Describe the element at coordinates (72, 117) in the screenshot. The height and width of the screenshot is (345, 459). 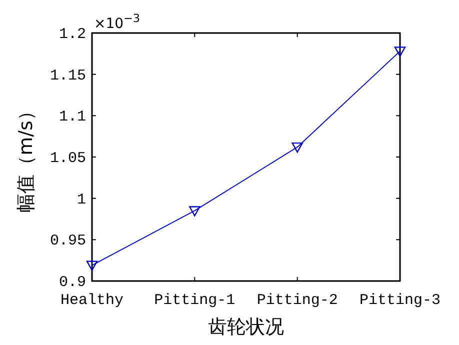
I see `y-tick-label: 1.1` at that location.